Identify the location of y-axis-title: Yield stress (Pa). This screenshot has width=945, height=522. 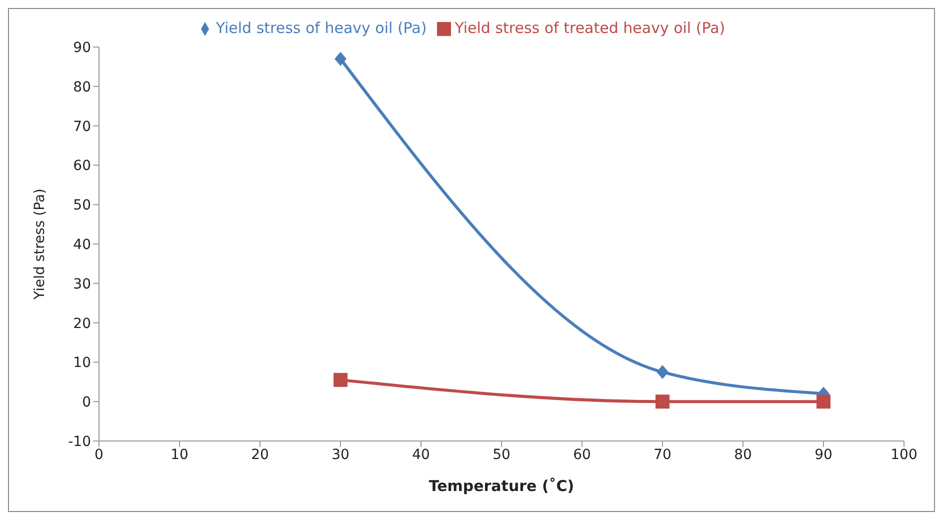
(40, 244).